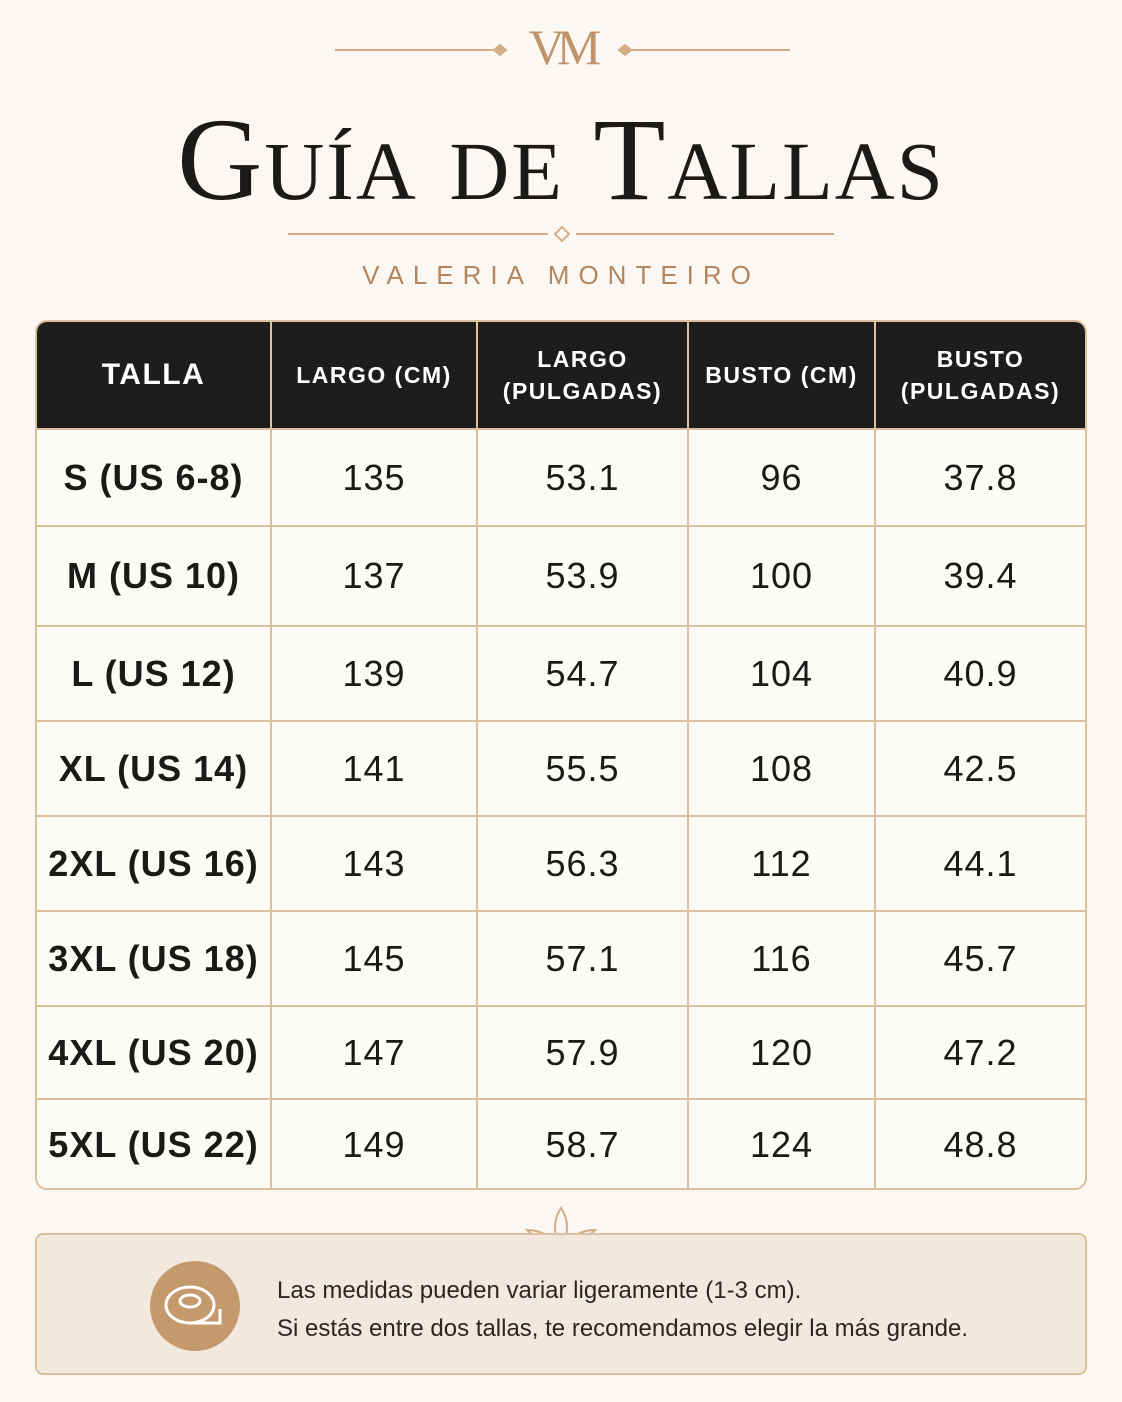  Describe the element at coordinates (375, 577) in the screenshot. I see `value-cell: 137` at that location.